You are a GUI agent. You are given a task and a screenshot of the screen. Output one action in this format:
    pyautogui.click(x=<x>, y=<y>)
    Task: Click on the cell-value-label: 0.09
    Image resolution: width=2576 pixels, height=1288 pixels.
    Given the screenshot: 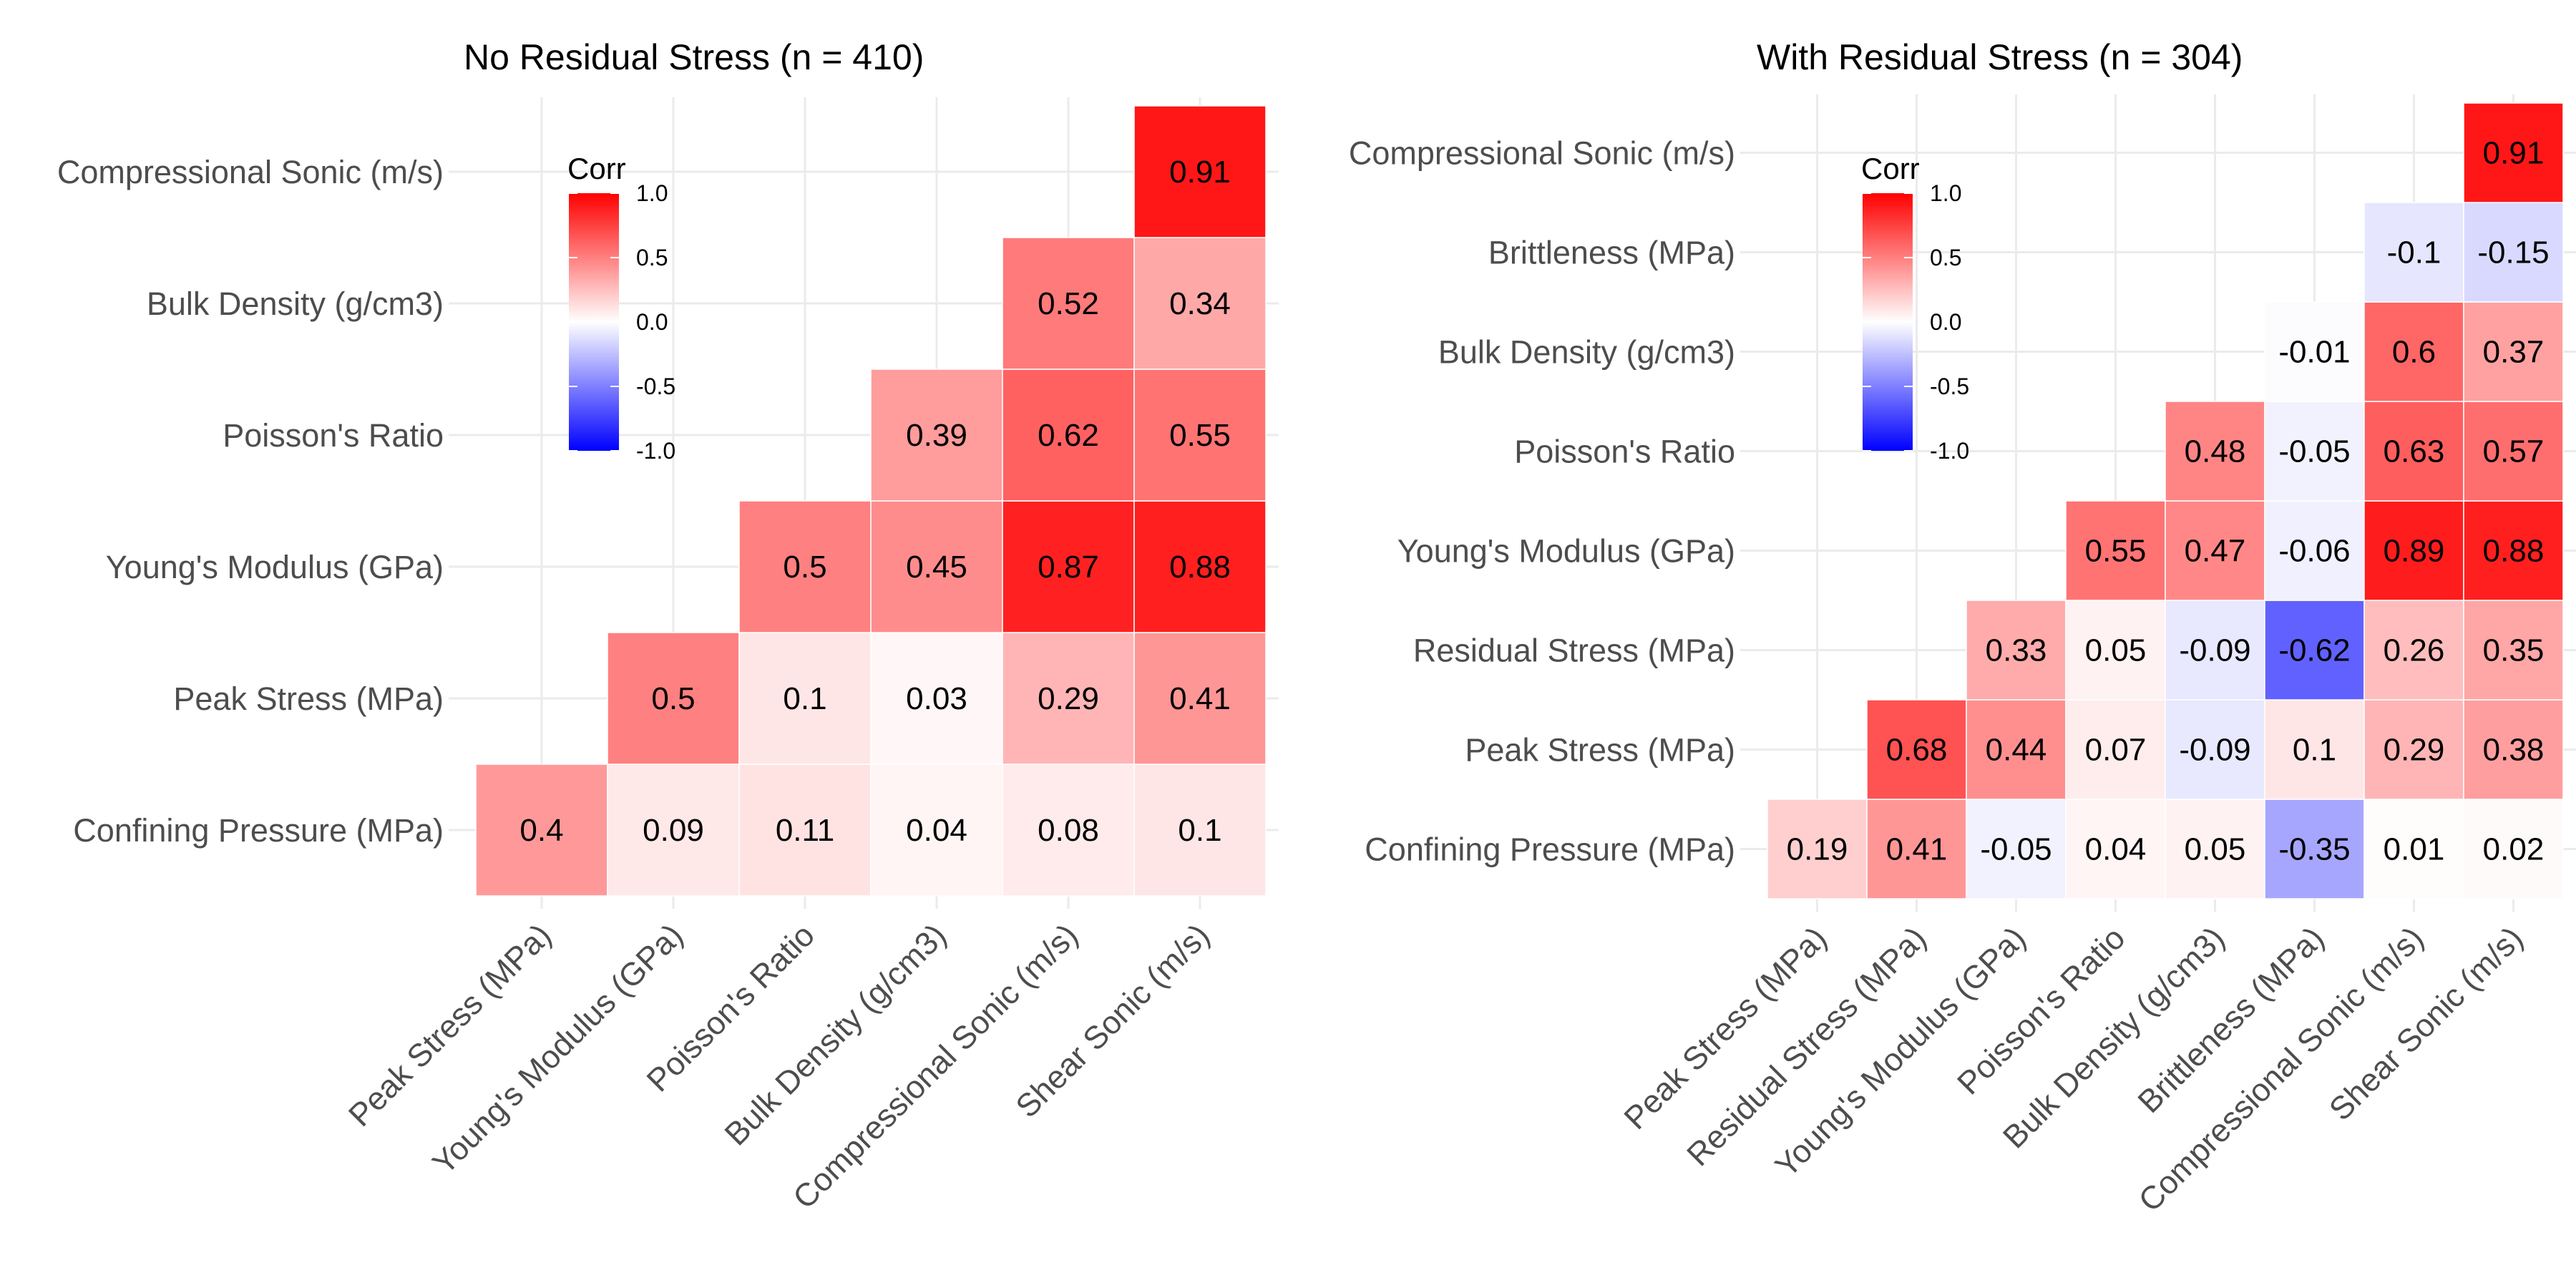 What is the action you would take?
    pyautogui.click(x=673, y=830)
    